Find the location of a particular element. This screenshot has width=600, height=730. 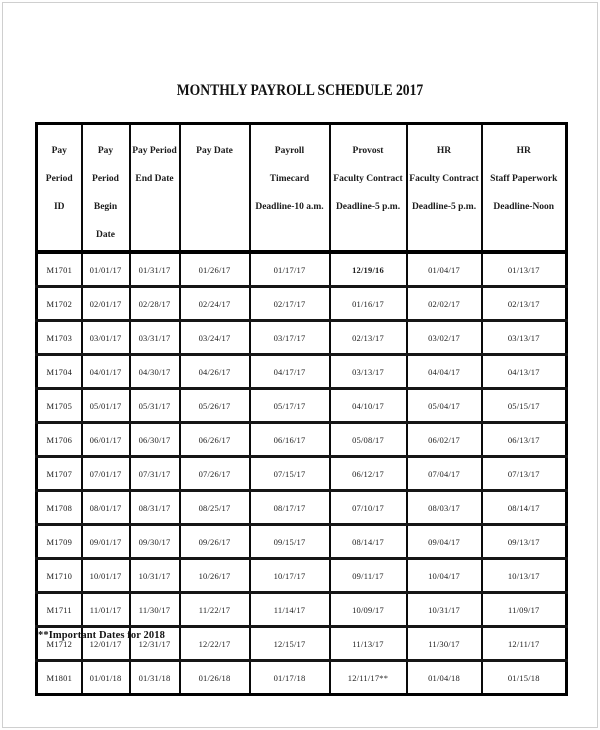

table-cell: 03/17/17 is located at coordinates (289, 337).